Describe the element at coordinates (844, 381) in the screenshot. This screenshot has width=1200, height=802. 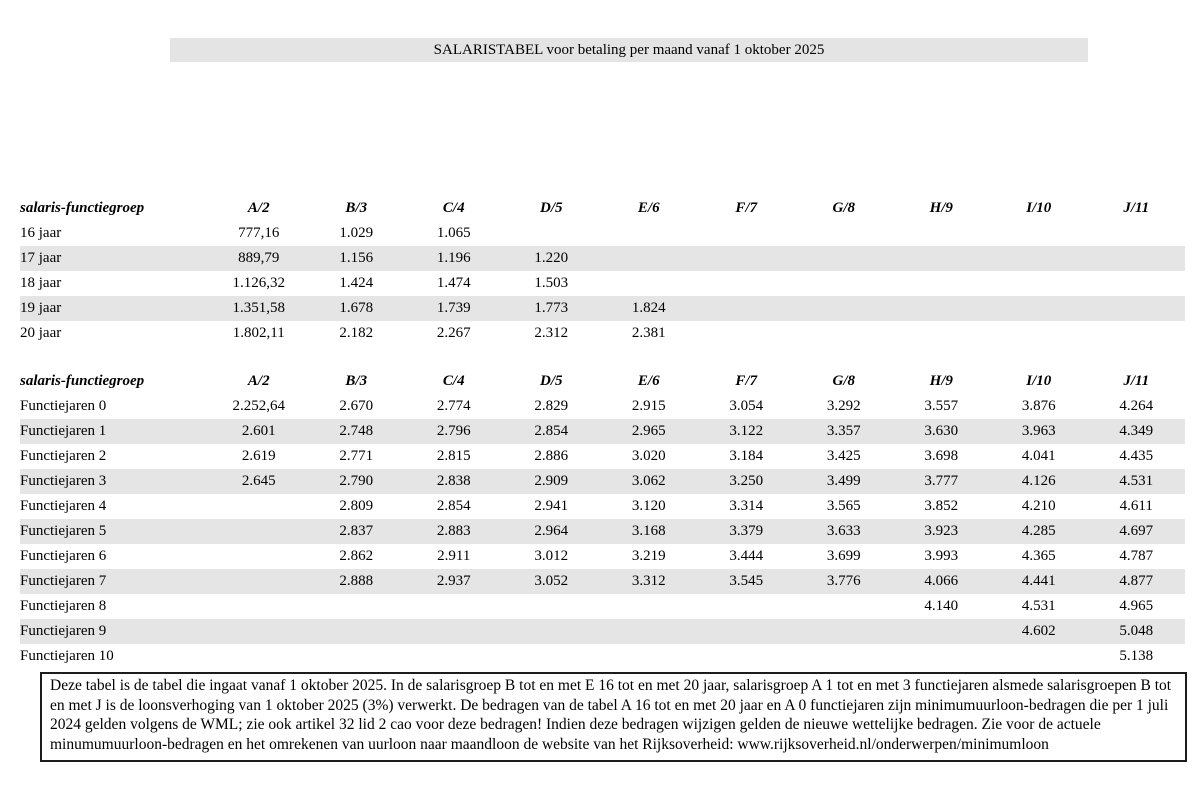
I see `column-header-g8: G/8` at that location.